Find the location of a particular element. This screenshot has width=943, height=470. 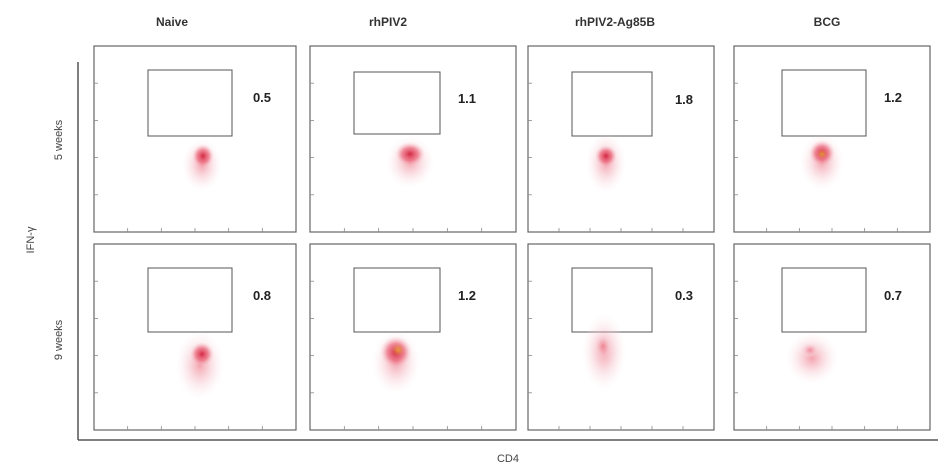

density-cloud is located at coordinates (812, 358).